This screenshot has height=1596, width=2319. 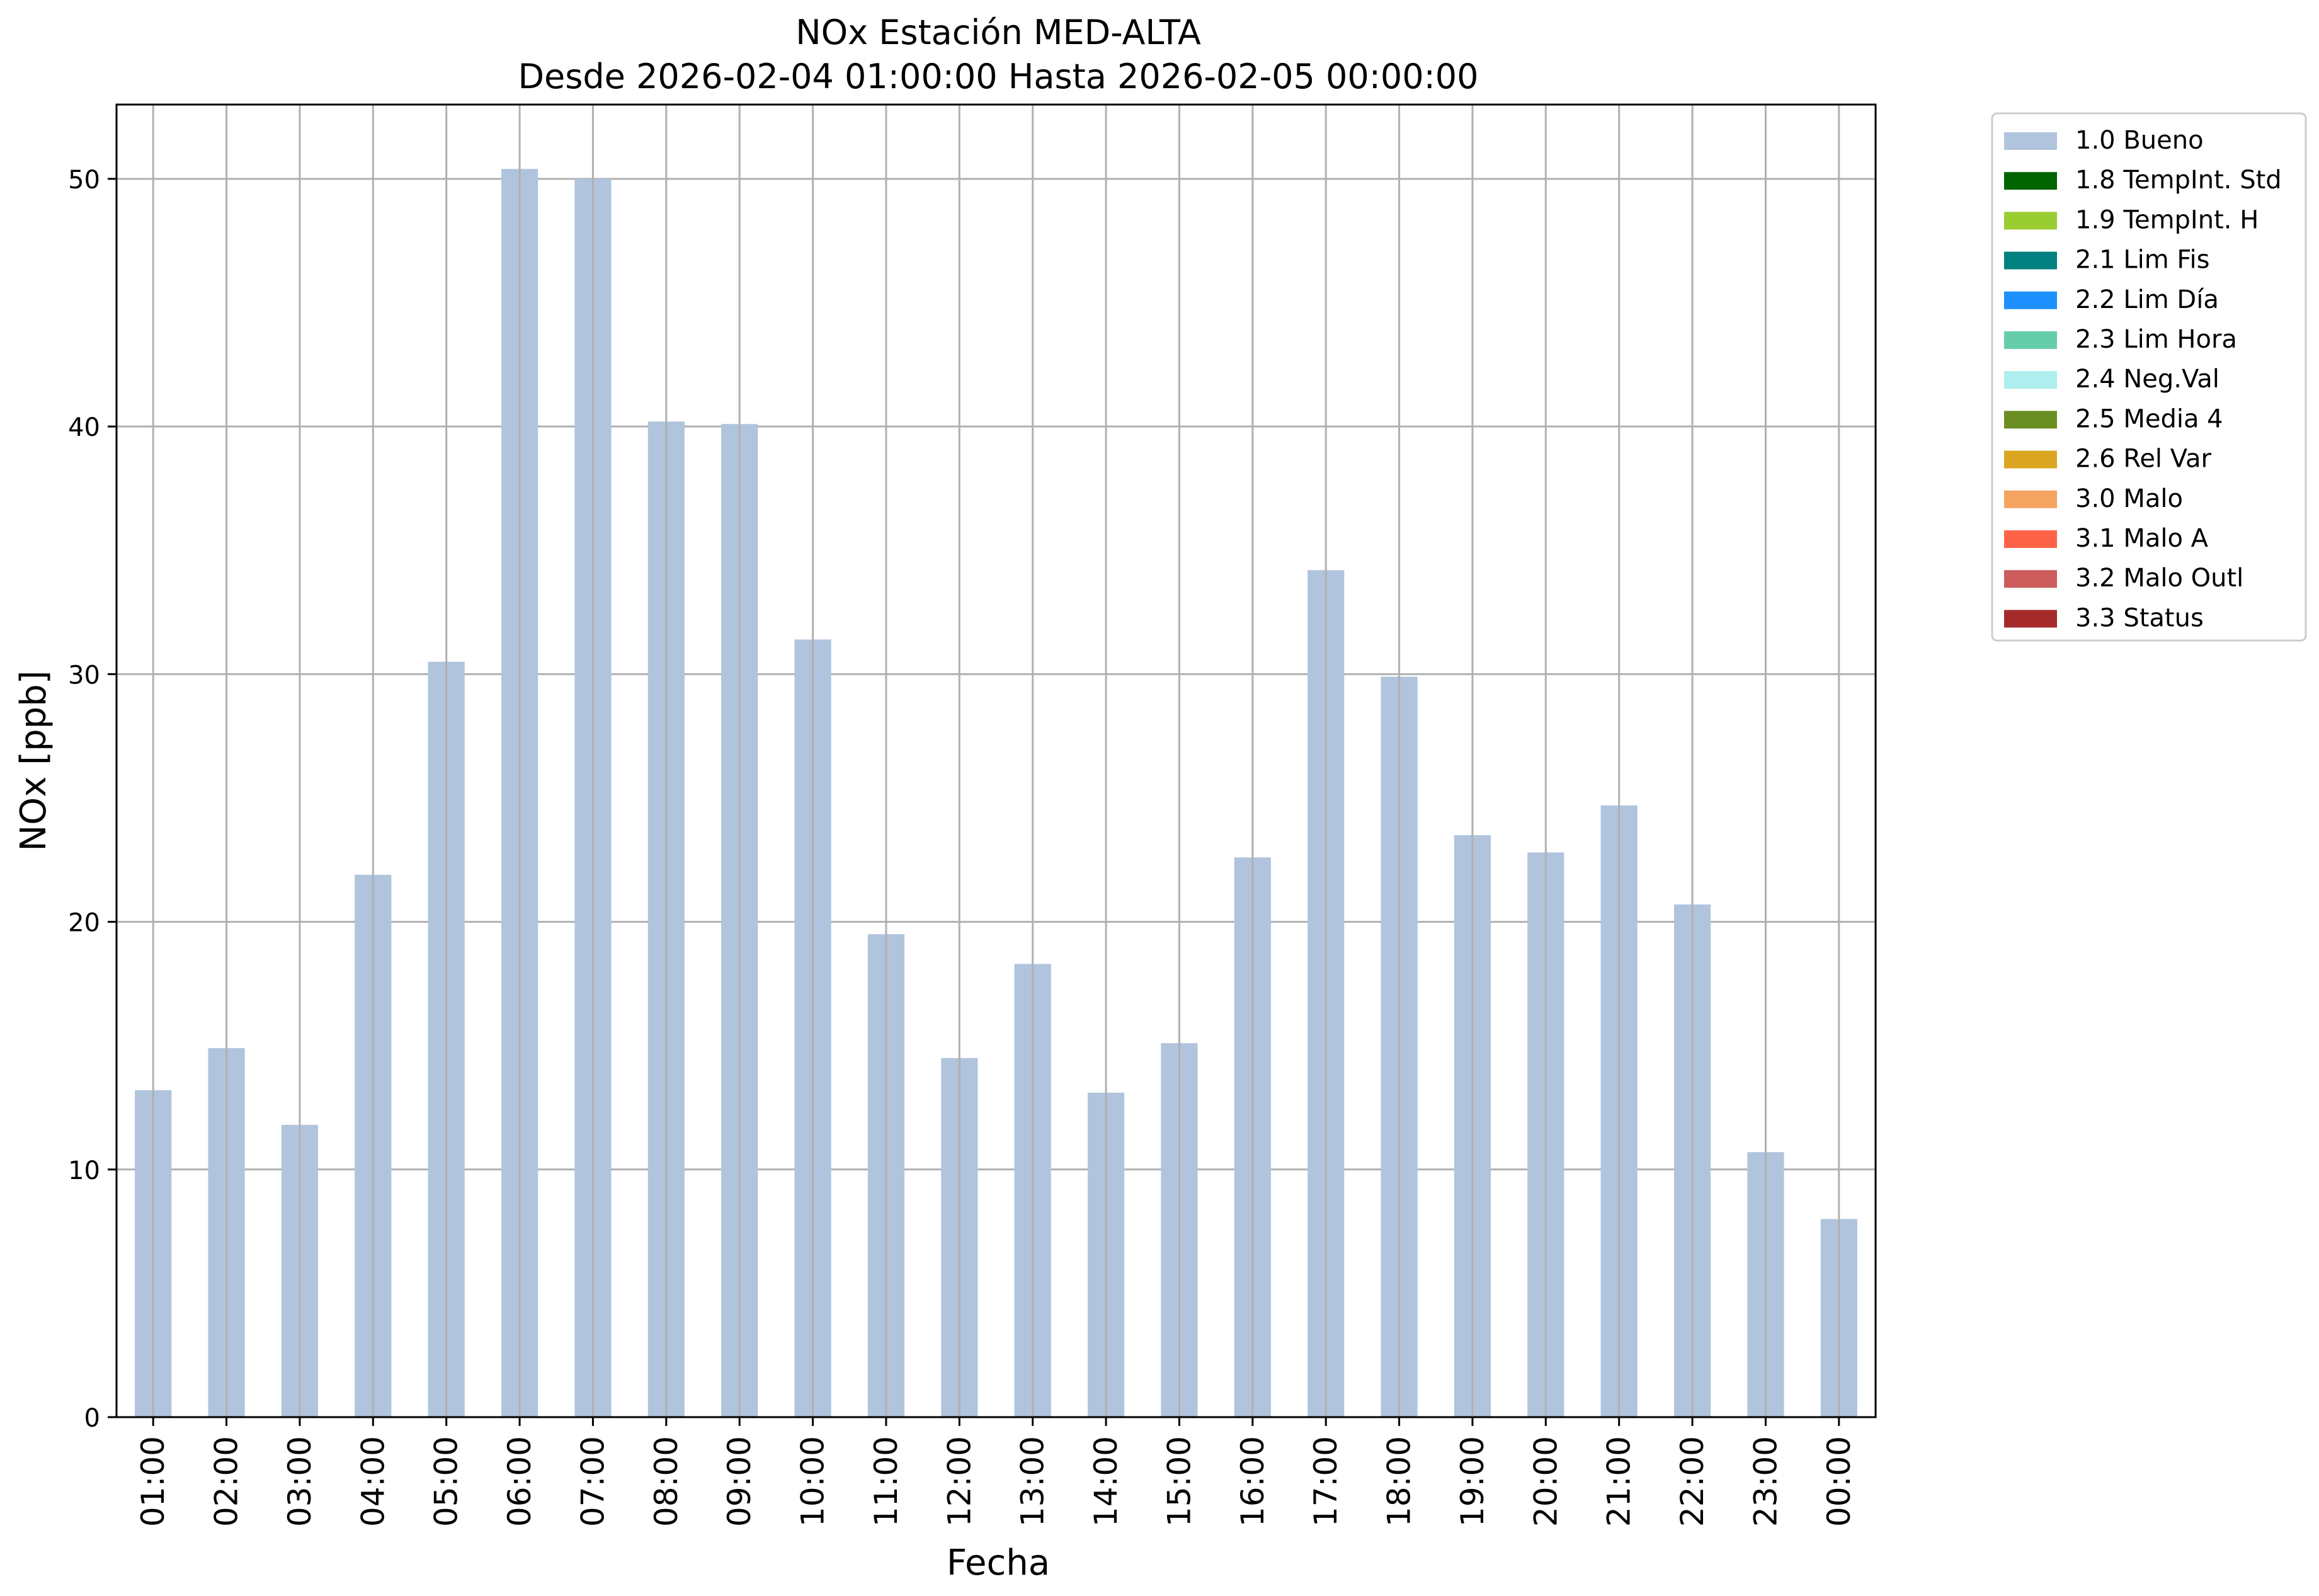 What do you see at coordinates (92, 1418) in the screenshot?
I see `y-tick-label: 0` at bounding box center [92, 1418].